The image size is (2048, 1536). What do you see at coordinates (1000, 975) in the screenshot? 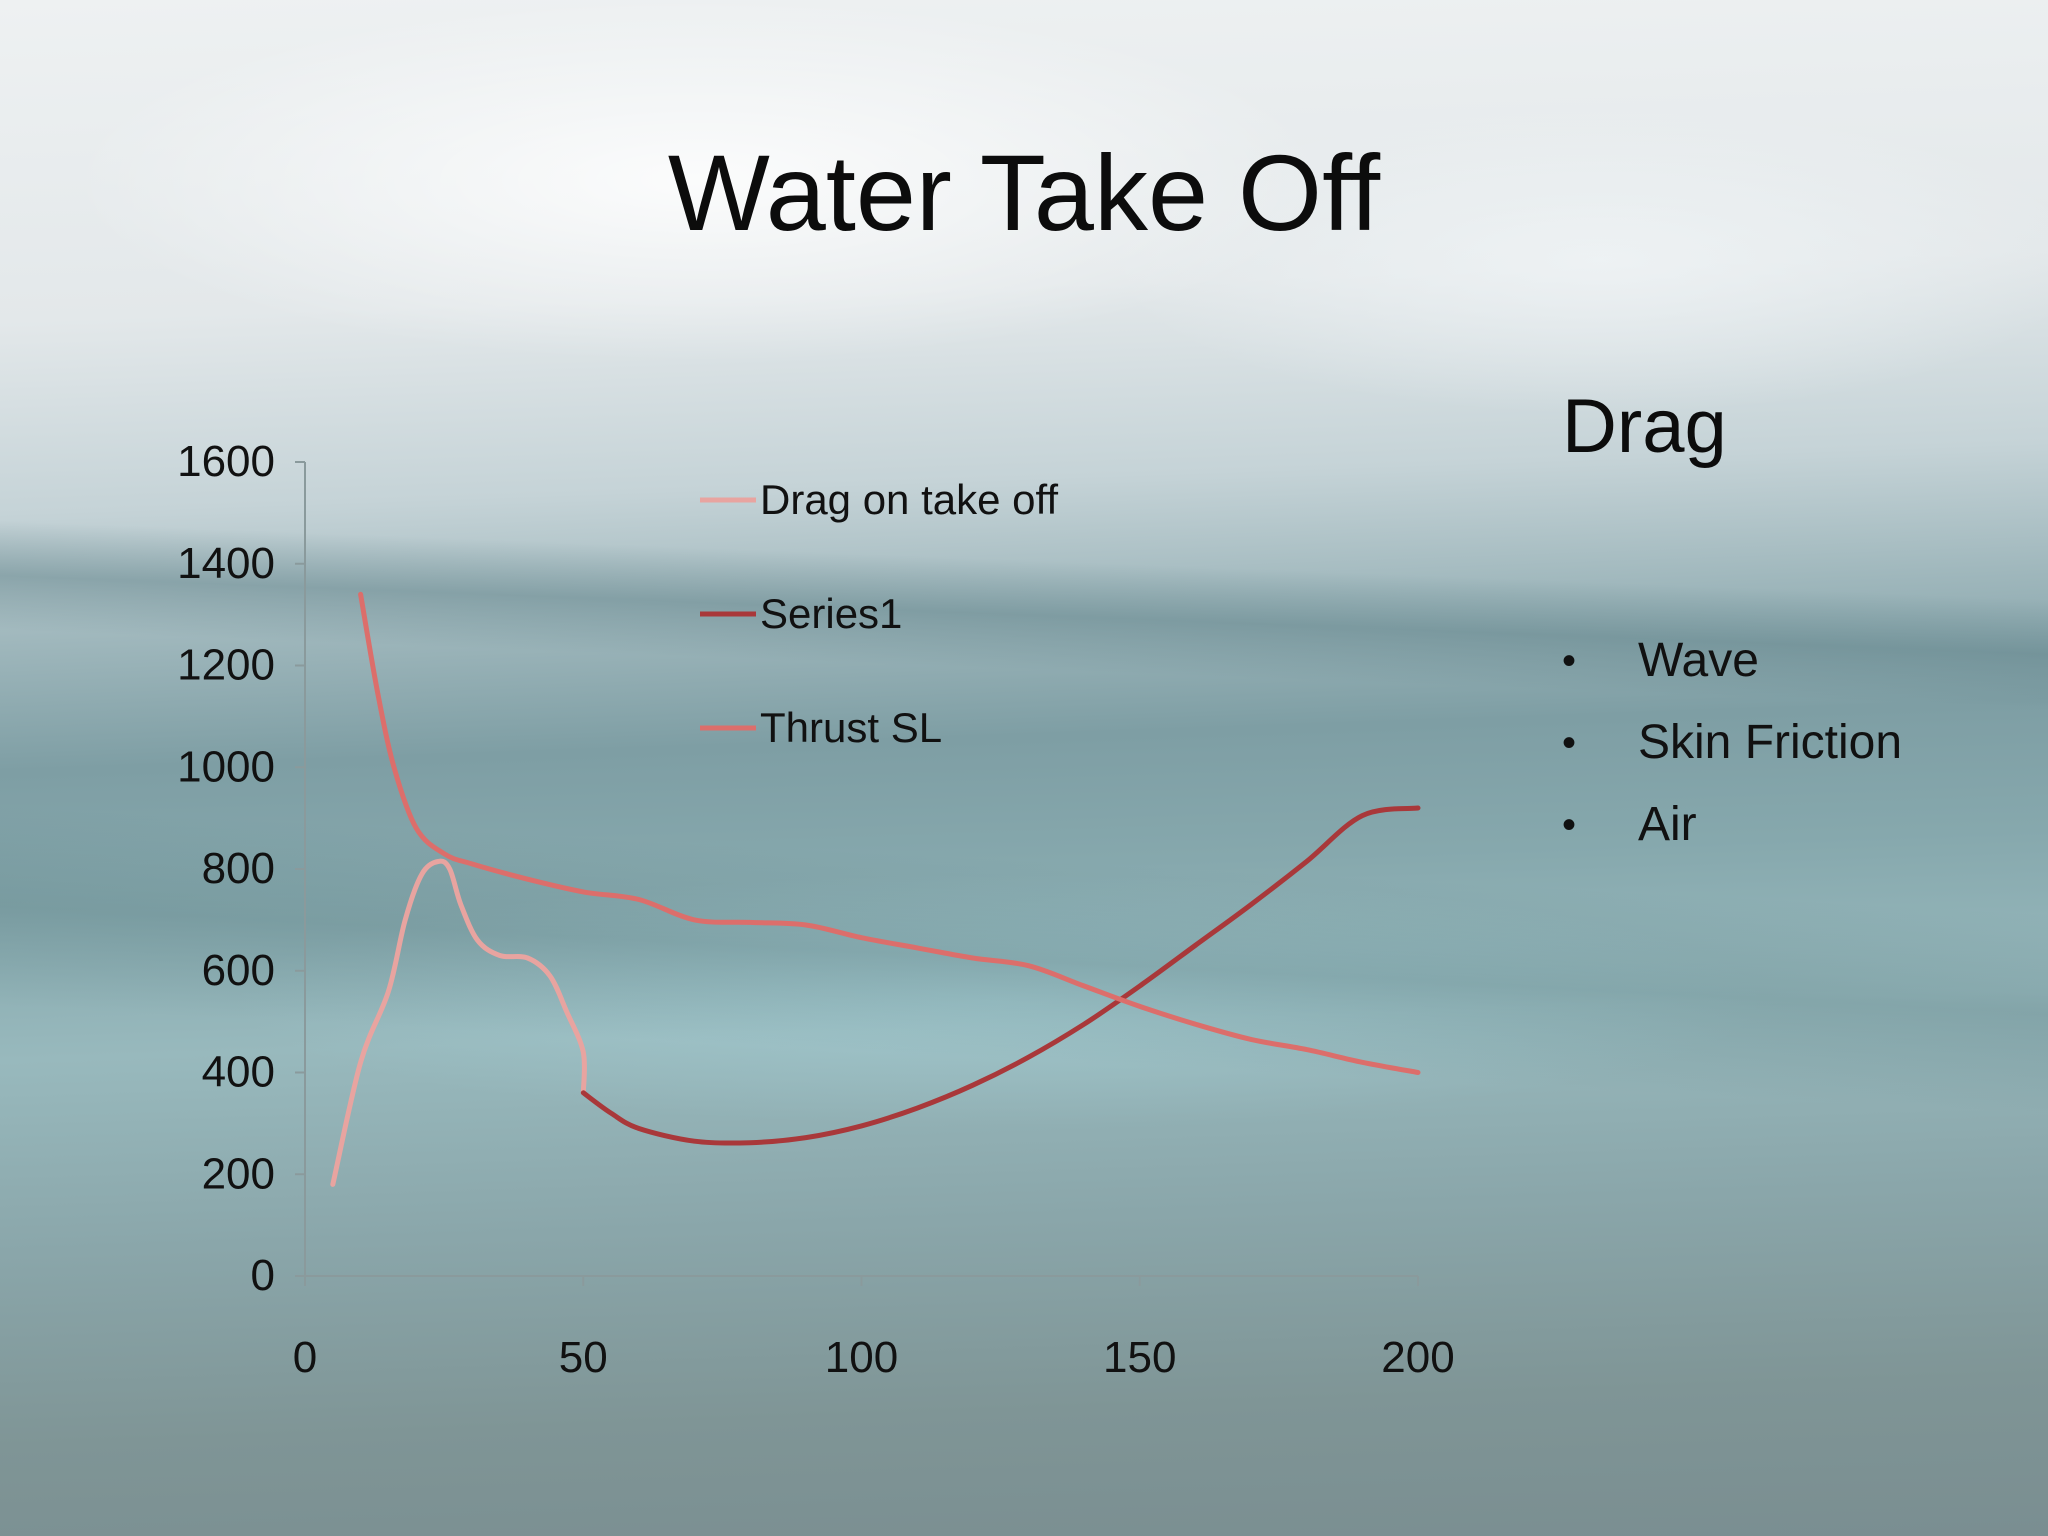
I see `series-line-series1` at bounding box center [1000, 975].